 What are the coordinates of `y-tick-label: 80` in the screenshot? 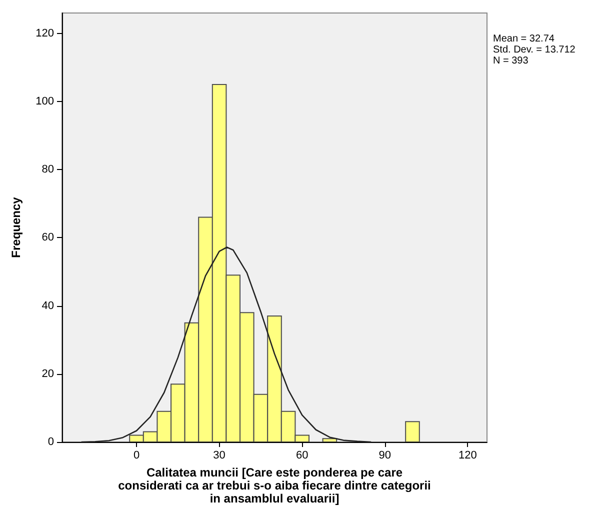 It's located at (48, 170).